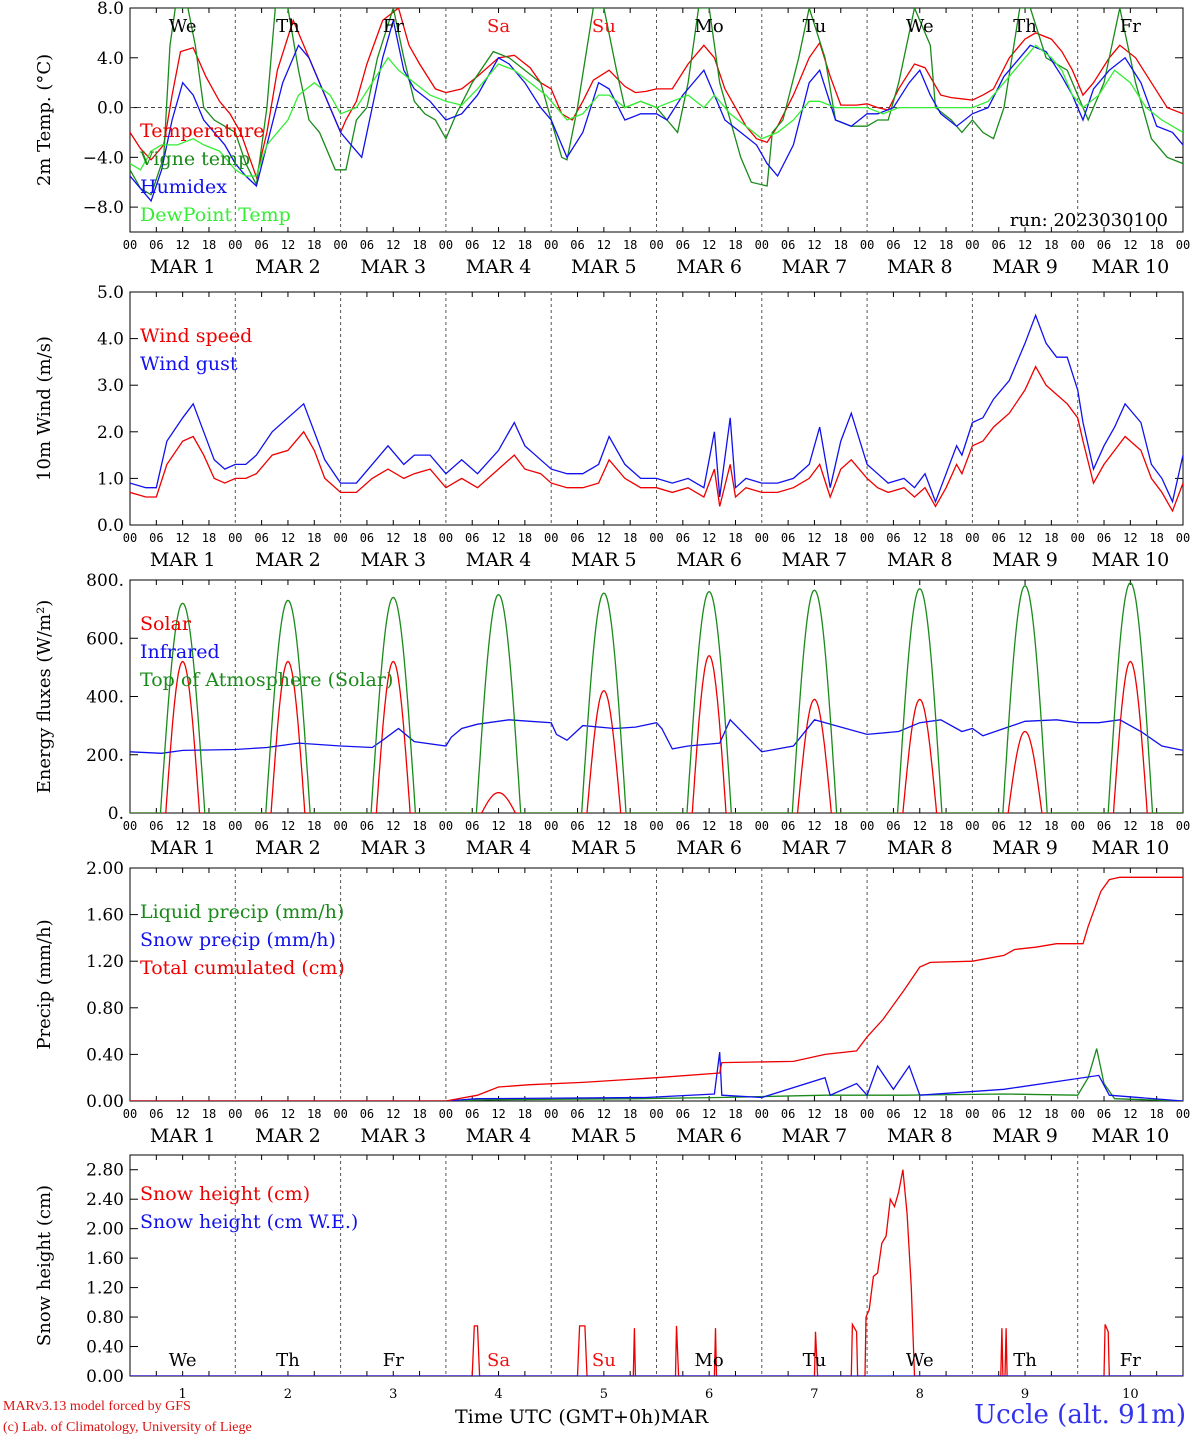 The width and height of the screenshot is (1194, 1440). Describe the element at coordinates (110, 59) in the screenshot. I see `y-tick-label: 4.0` at that location.